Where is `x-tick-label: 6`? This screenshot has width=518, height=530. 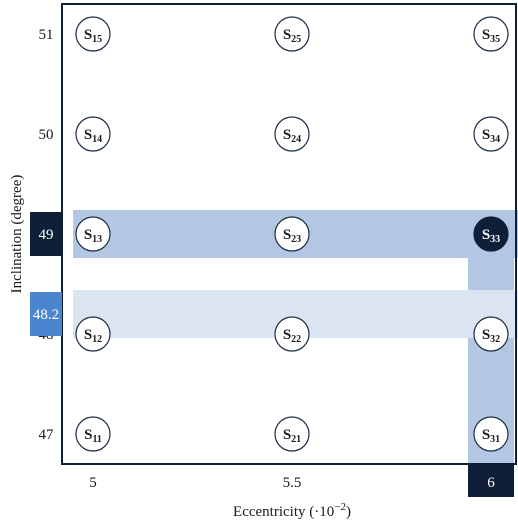
x-tick-label: 6 is located at coordinates (491, 483).